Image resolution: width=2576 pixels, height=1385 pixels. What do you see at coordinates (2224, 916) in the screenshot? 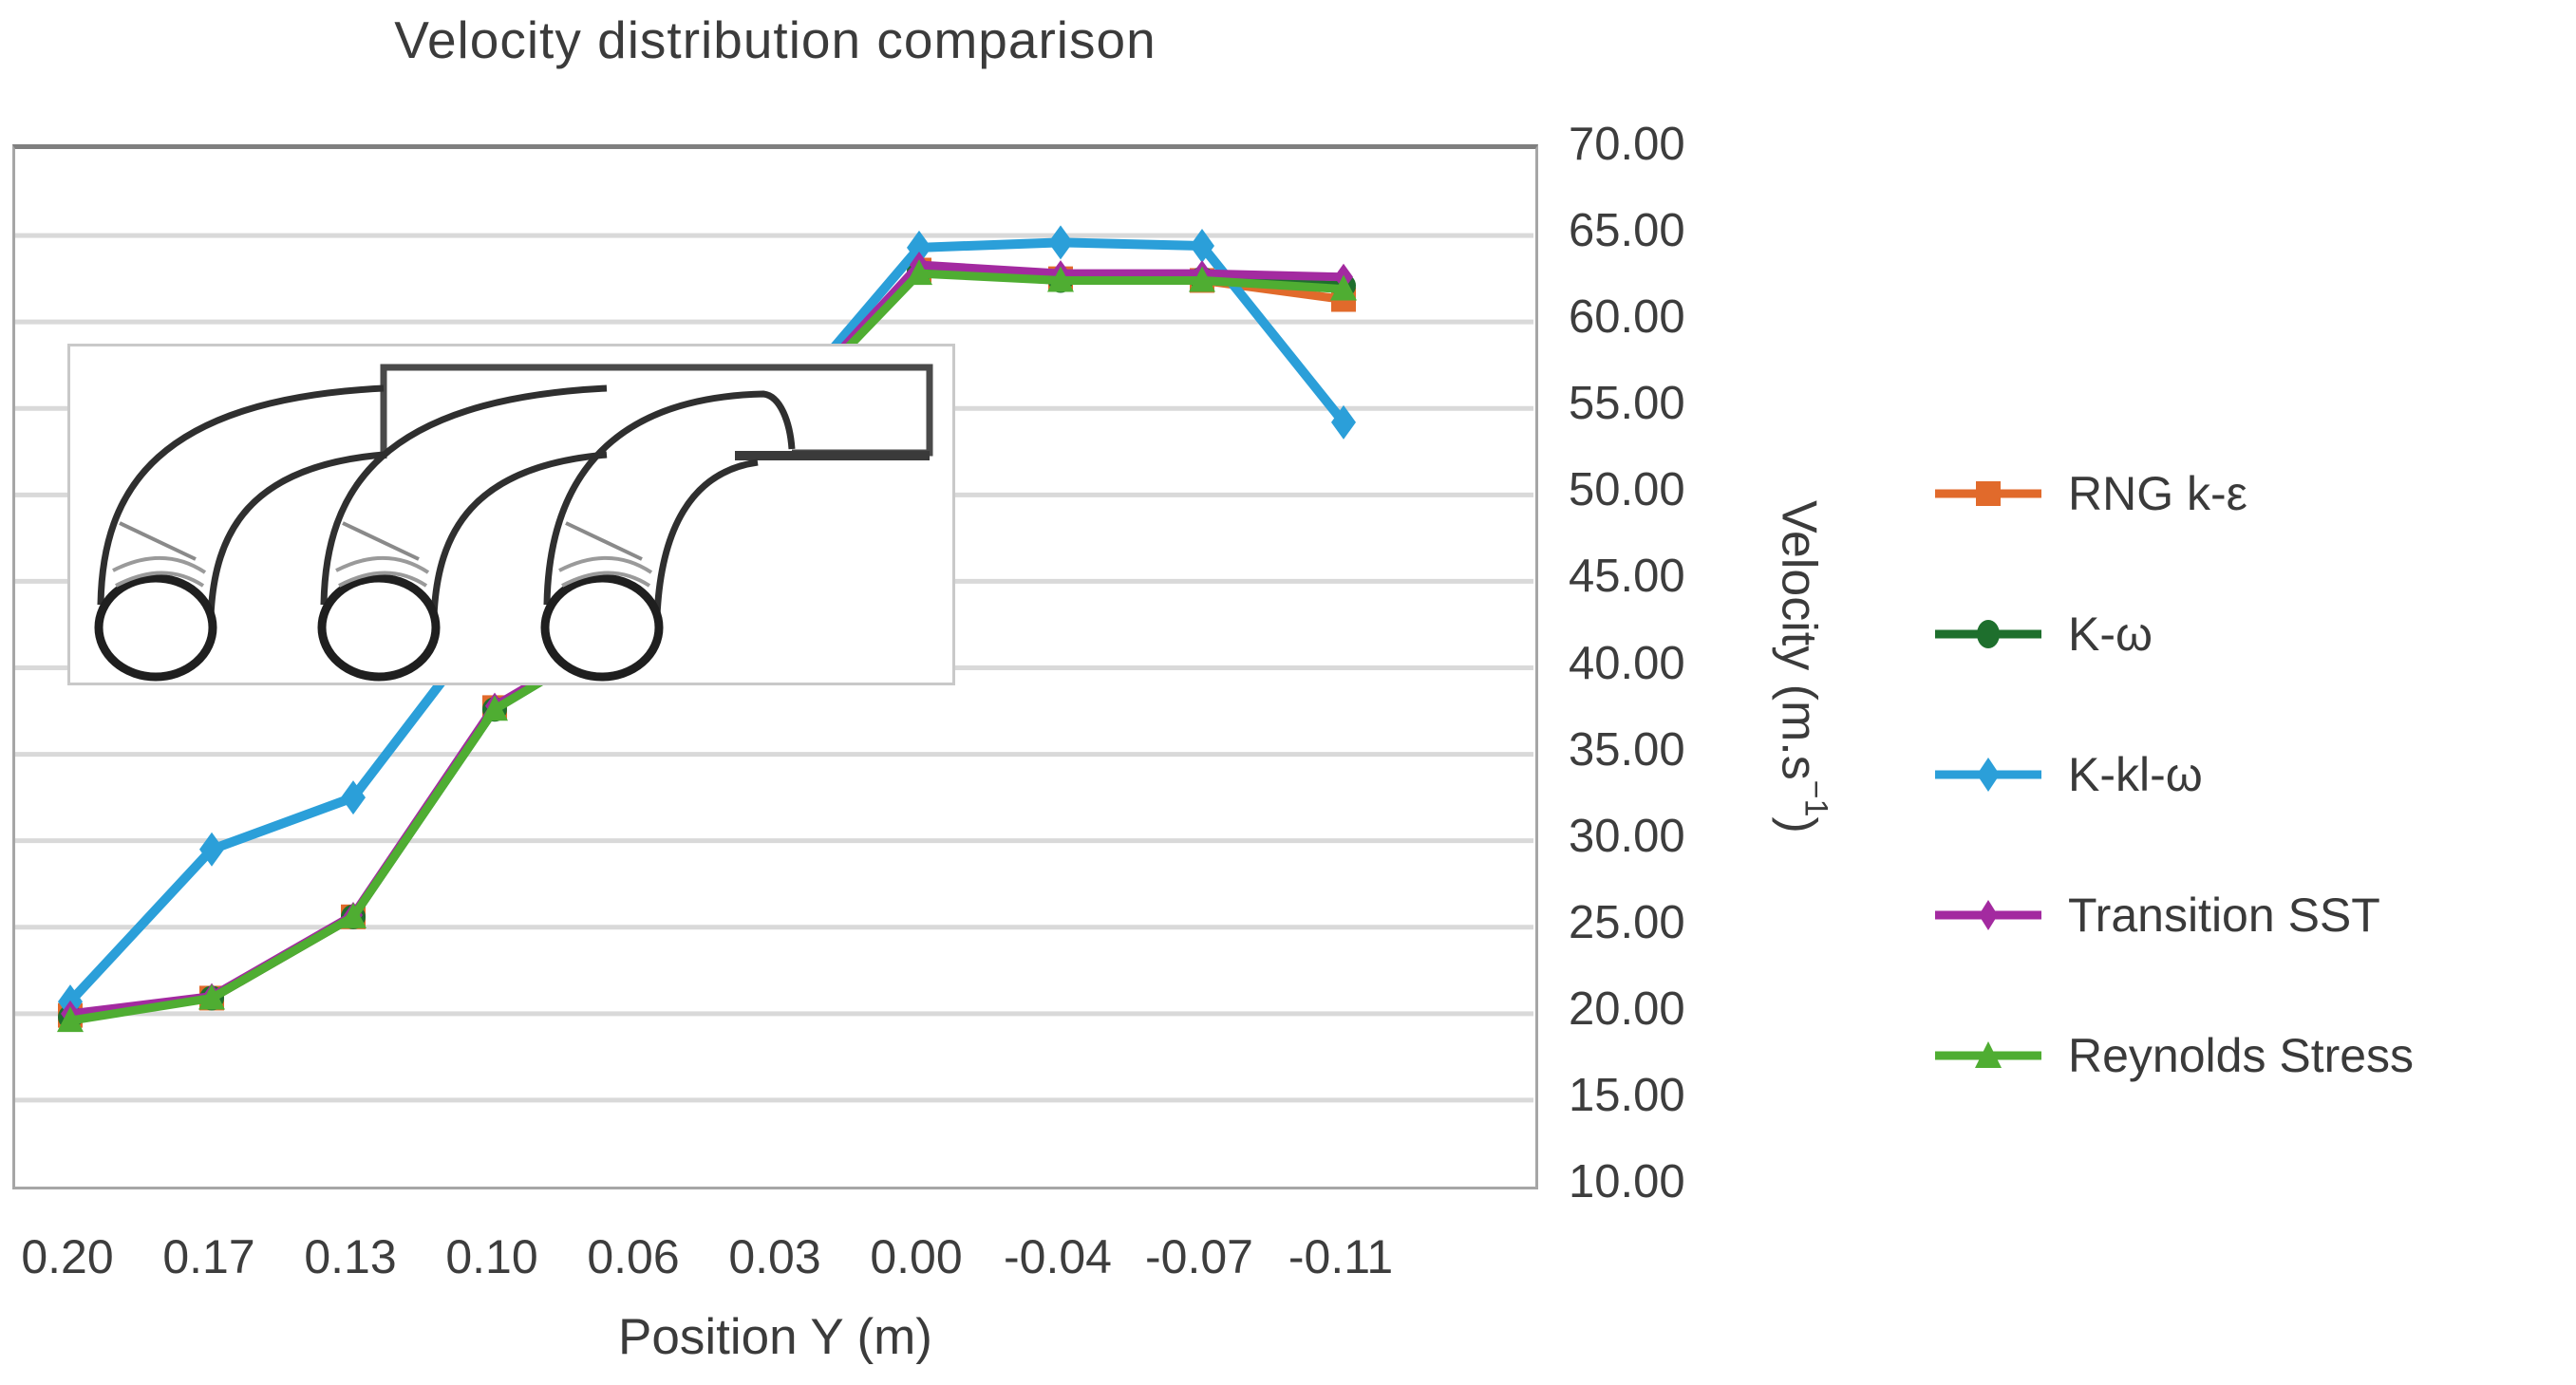
I see `legend-label: Transition SST` at bounding box center [2224, 916].